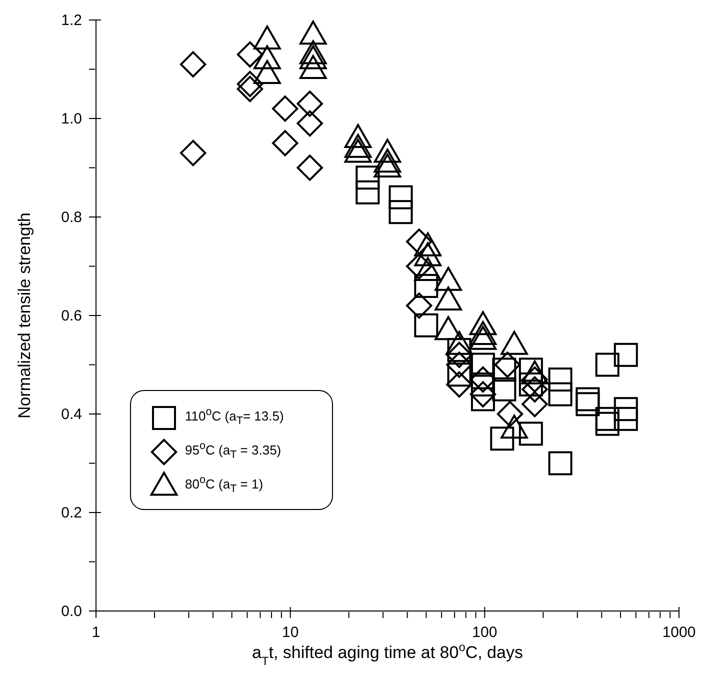  What do you see at coordinates (71, 611) in the screenshot?
I see `y-tick-label: 0.0` at bounding box center [71, 611].